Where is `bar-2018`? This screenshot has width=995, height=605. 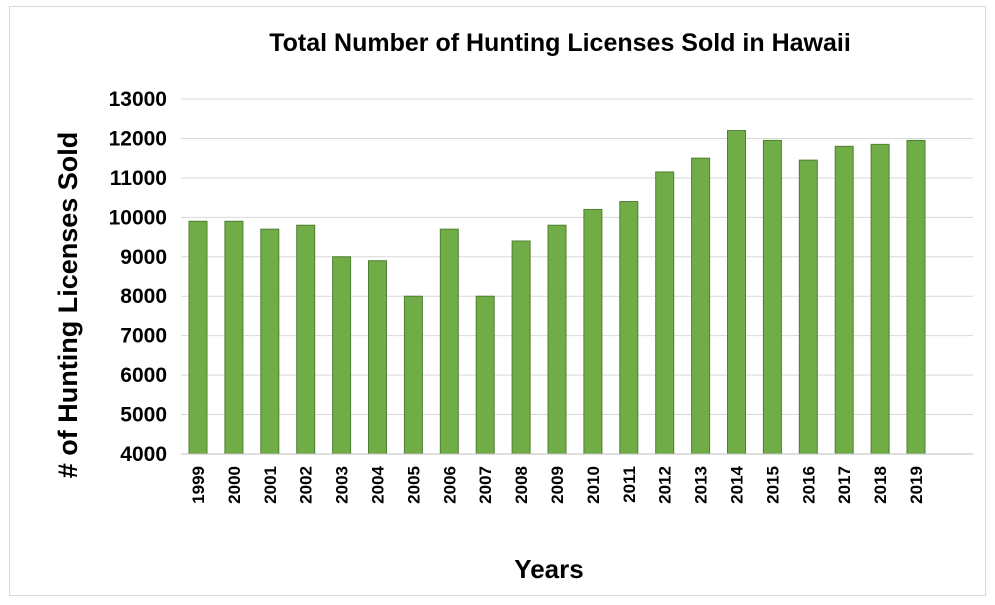
bar-2018 is located at coordinates (880, 299).